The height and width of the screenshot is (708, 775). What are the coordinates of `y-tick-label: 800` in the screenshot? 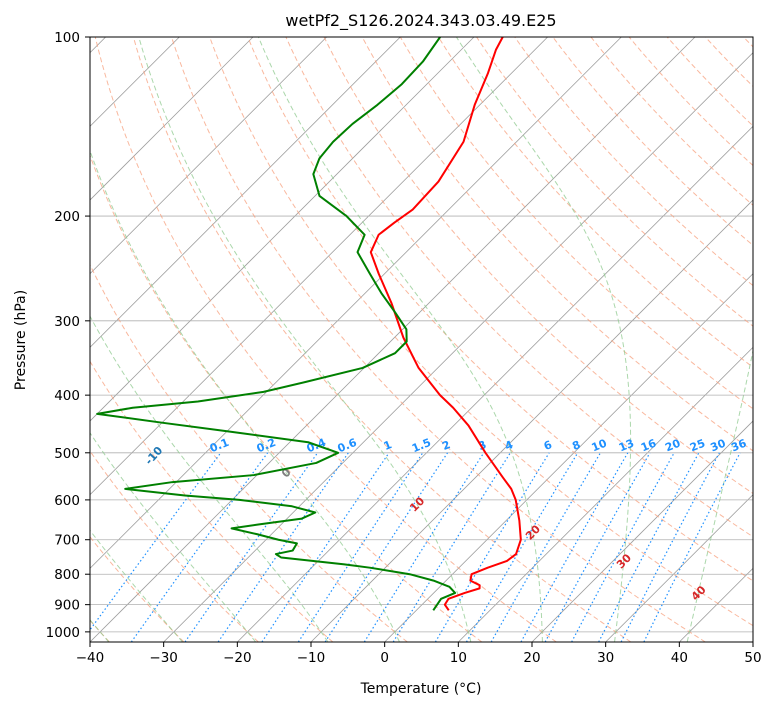 It's located at (67, 575).